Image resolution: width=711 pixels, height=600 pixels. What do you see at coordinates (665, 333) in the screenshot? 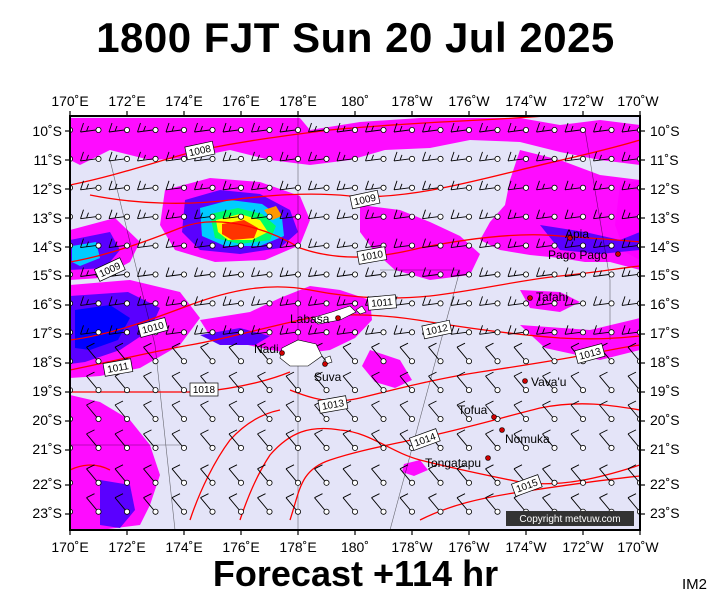
I see `lat-label: 17˚S` at bounding box center [665, 333].